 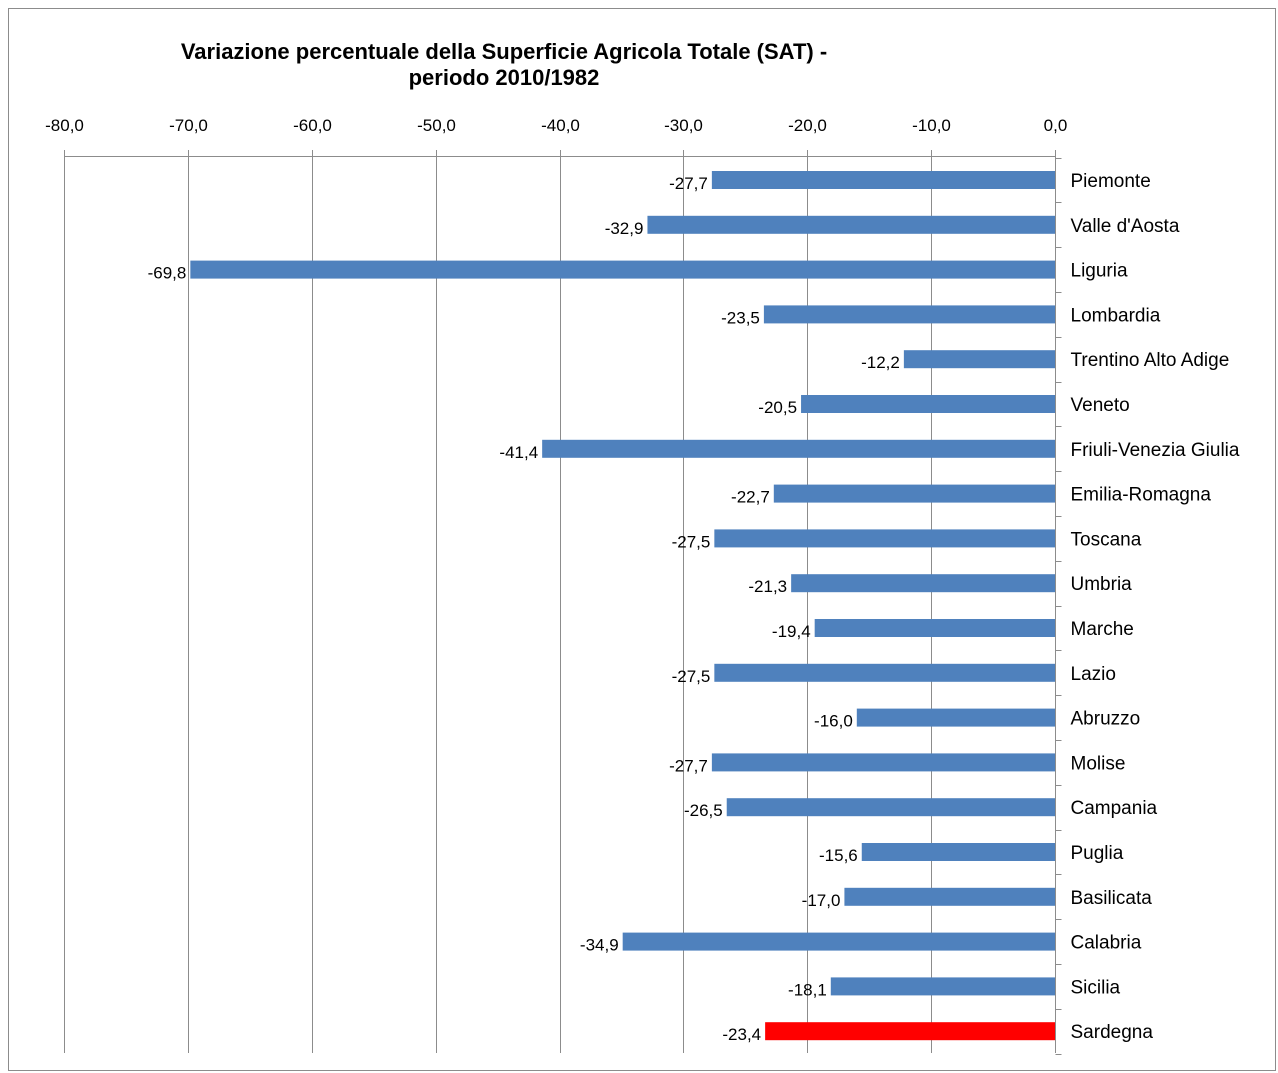 I want to click on bar-campania, so click(x=890, y=807).